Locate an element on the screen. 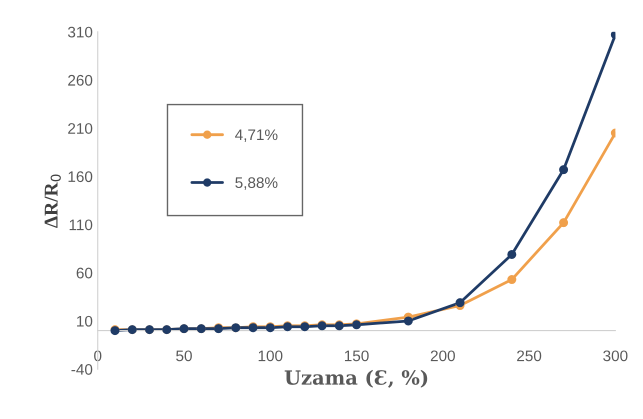 This screenshot has height=419, width=643. y-tick-label: 60 is located at coordinates (84, 273).